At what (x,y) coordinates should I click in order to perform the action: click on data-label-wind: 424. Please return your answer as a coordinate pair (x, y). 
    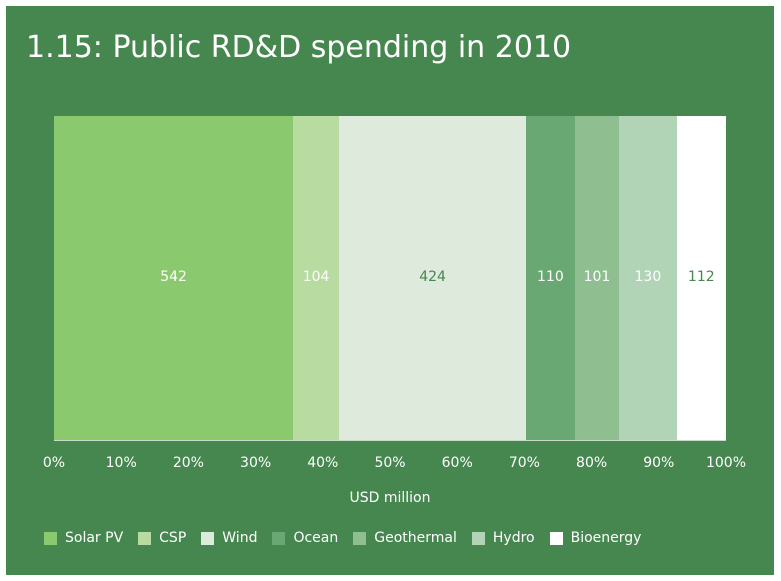
    Looking at the image, I should click on (432, 277).